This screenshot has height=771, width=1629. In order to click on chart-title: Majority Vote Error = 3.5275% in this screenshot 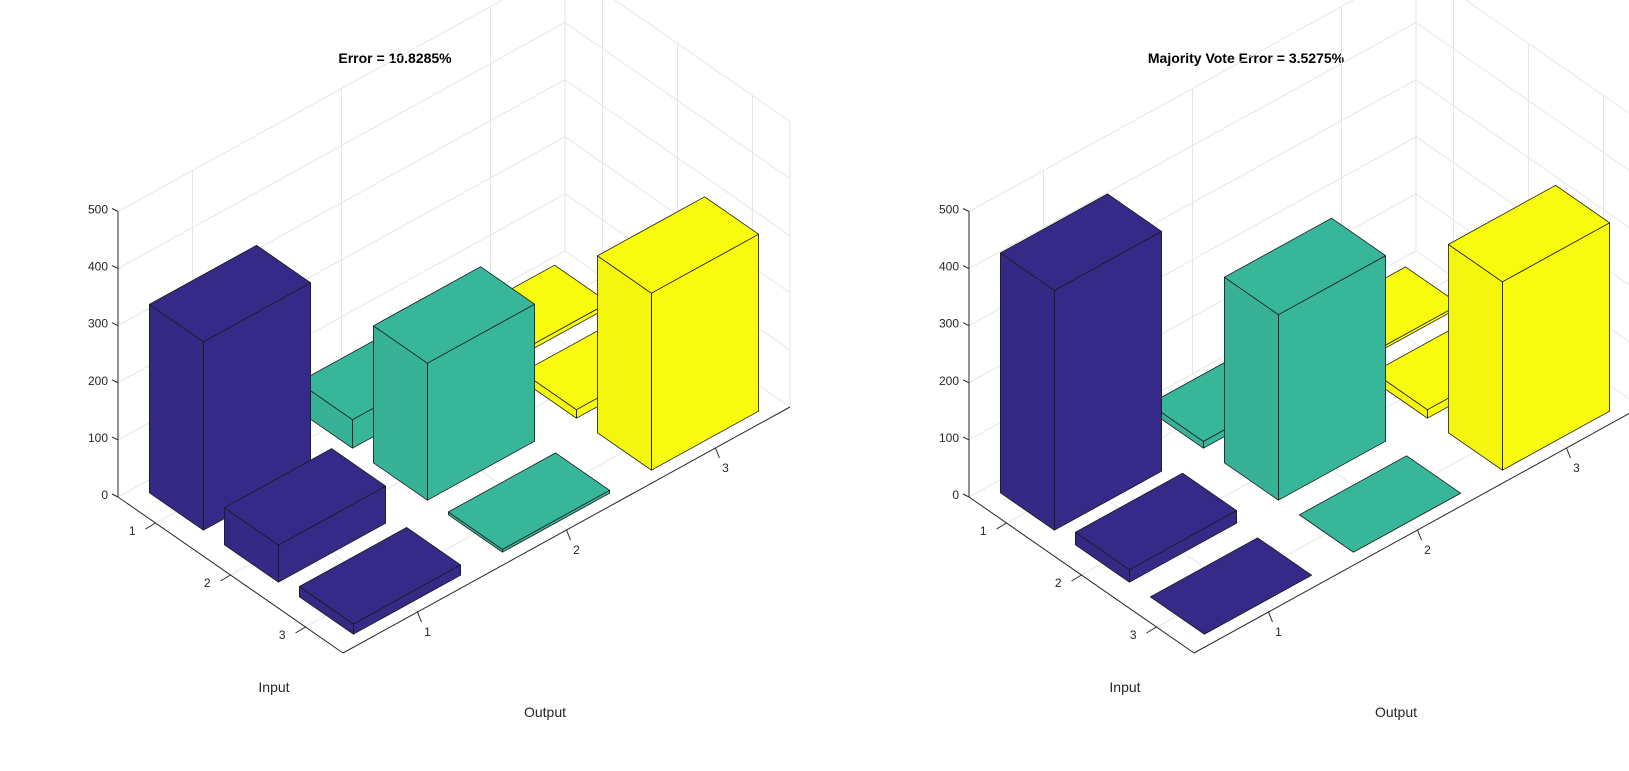, I will do `click(1246, 58)`.